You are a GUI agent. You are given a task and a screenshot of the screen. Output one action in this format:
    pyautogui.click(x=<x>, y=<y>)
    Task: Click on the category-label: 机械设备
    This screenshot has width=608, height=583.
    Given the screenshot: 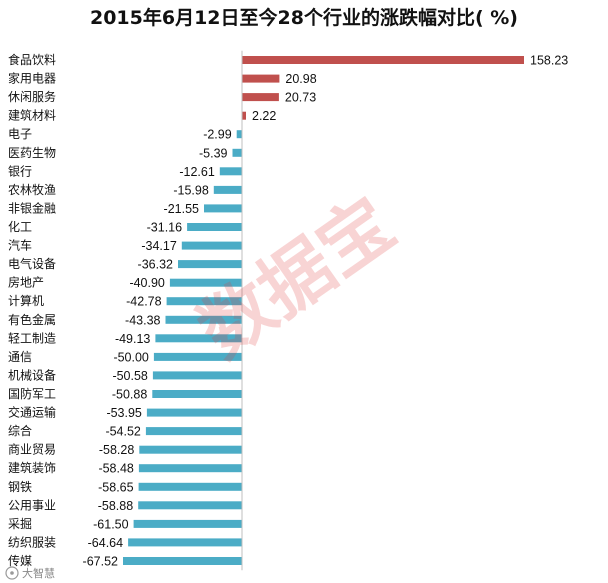 What is the action you would take?
    pyautogui.click(x=32, y=374)
    